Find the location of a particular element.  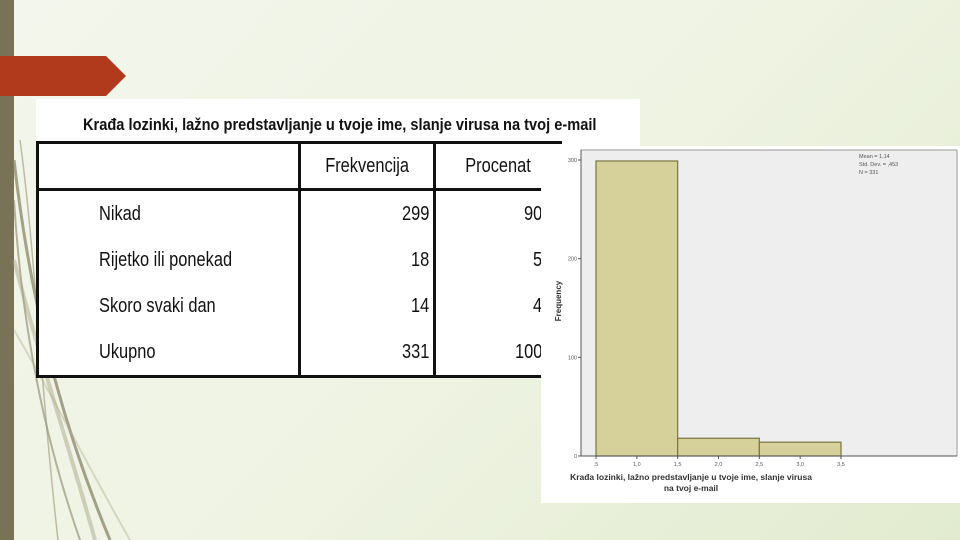

row-frequency: 18 is located at coordinates (367, 260).